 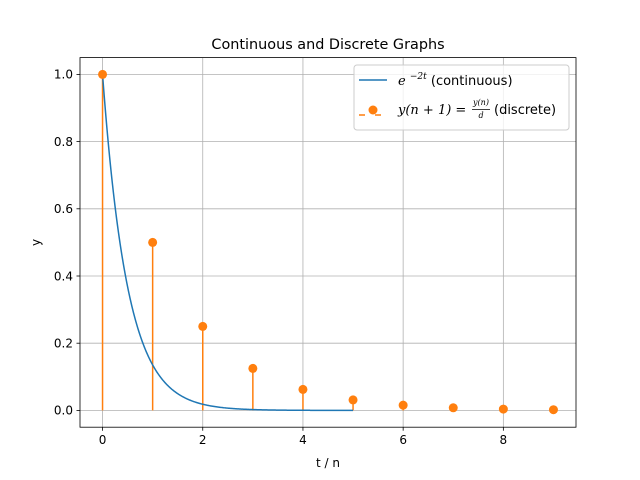 What do you see at coordinates (67, 243) in the screenshot?
I see `y-axis-ticks: 0.0 0.2 0.4 0.6 0.8 1.0` at bounding box center [67, 243].